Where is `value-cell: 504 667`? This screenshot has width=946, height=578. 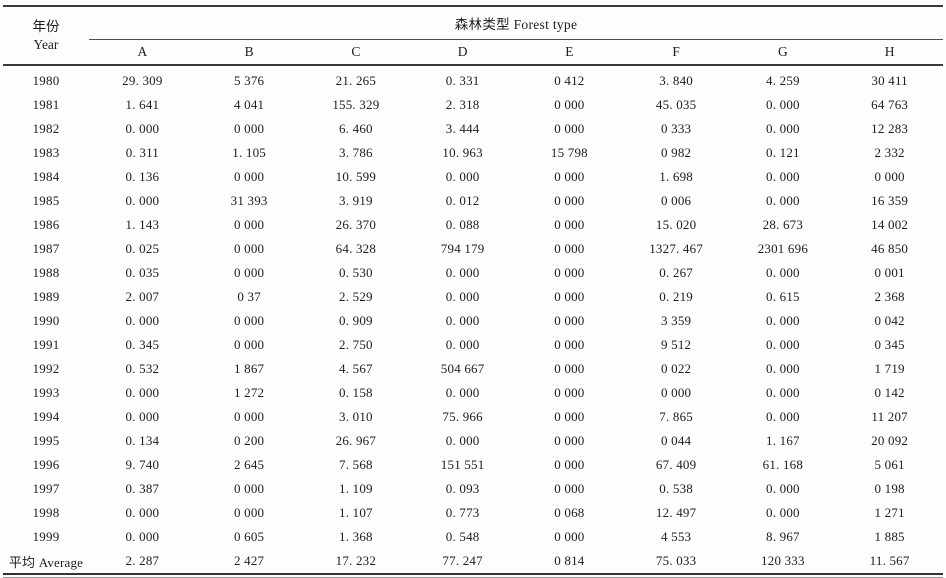
value-cell: 504 667 is located at coordinates (462, 368).